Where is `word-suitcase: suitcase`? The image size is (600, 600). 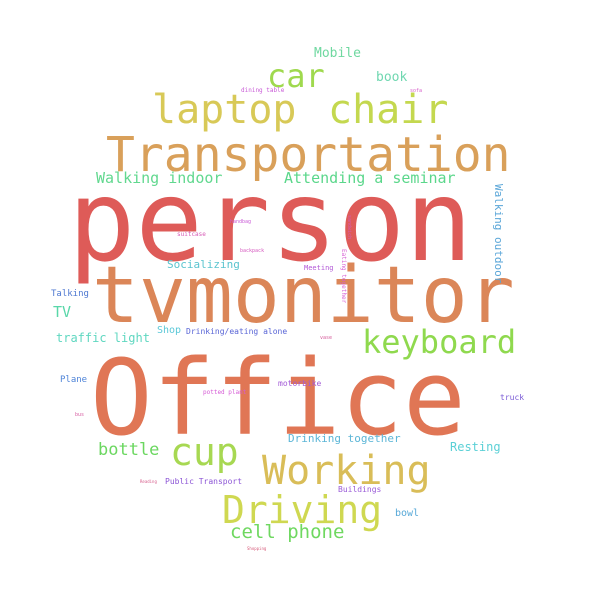 word-suitcase: suitcase is located at coordinates (191, 234).